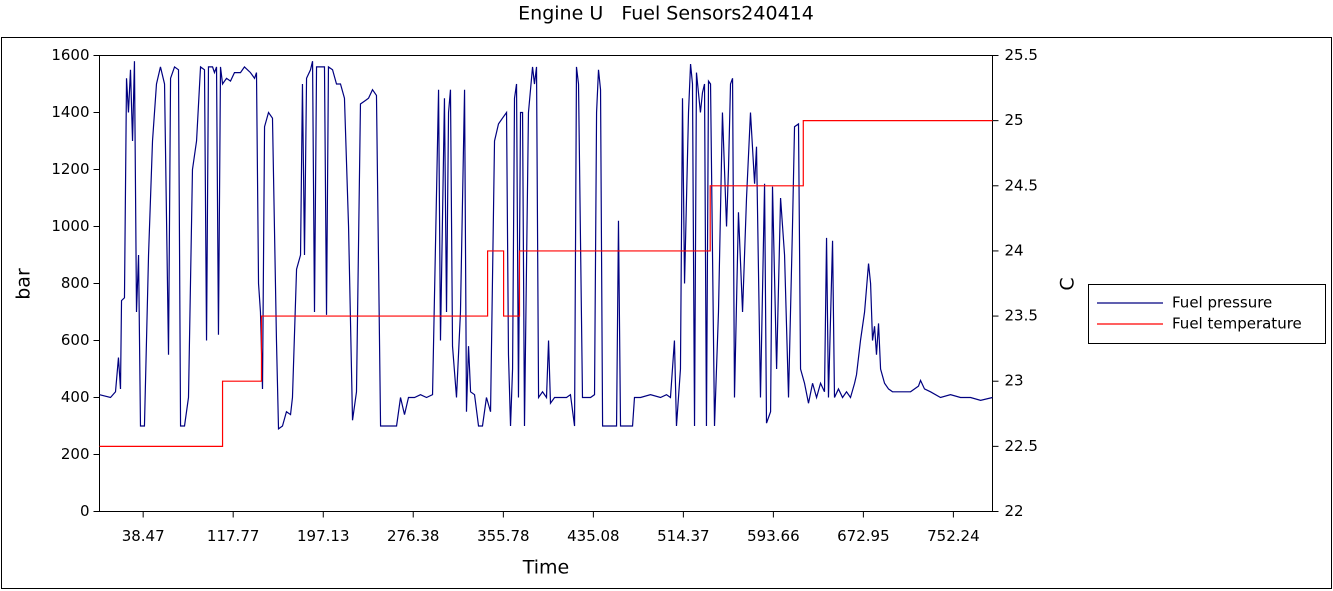 This screenshot has width=1333, height=591. Describe the element at coordinates (70, 55) in the screenshot. I see `y-tick-label: 1600` at that location.